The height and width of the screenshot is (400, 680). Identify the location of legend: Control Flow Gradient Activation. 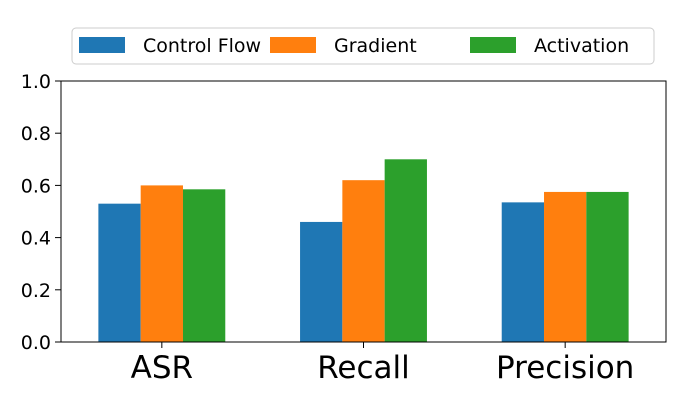
(363, 46).